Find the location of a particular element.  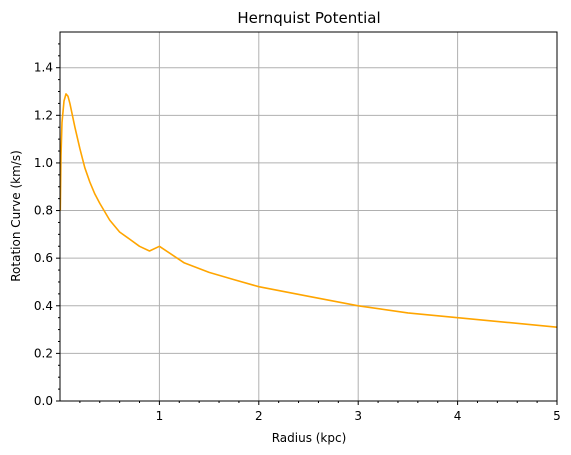

y-tick-label: 0.2 is located at coordinates (43, 353).